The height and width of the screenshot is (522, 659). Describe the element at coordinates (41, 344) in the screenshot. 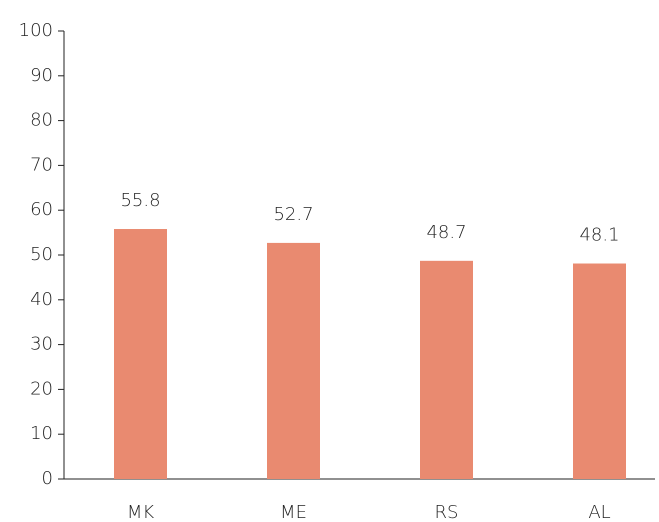

I see `y-tick-label: 30` at that location.